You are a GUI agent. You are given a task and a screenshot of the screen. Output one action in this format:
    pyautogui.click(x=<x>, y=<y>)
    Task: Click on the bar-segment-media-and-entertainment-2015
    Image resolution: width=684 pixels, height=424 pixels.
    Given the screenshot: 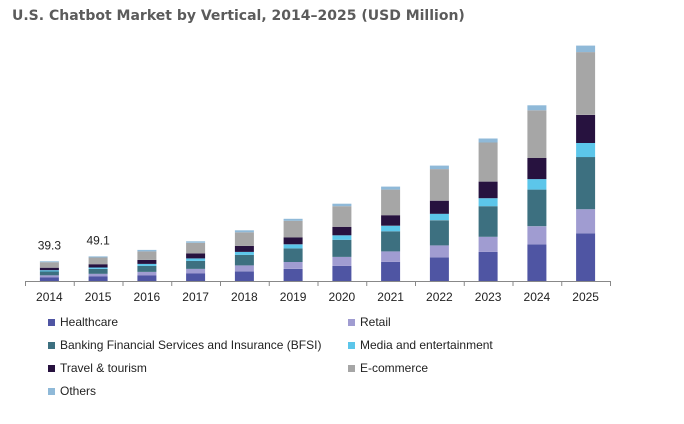 What is the action you would take?
    pyautogui.click(x=98, y=268)
    